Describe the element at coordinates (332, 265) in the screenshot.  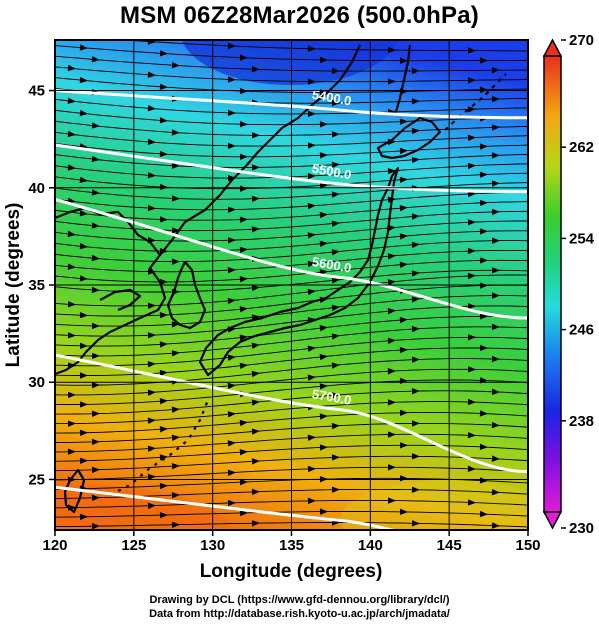
I see `contour-label: 5600.0` at that location.